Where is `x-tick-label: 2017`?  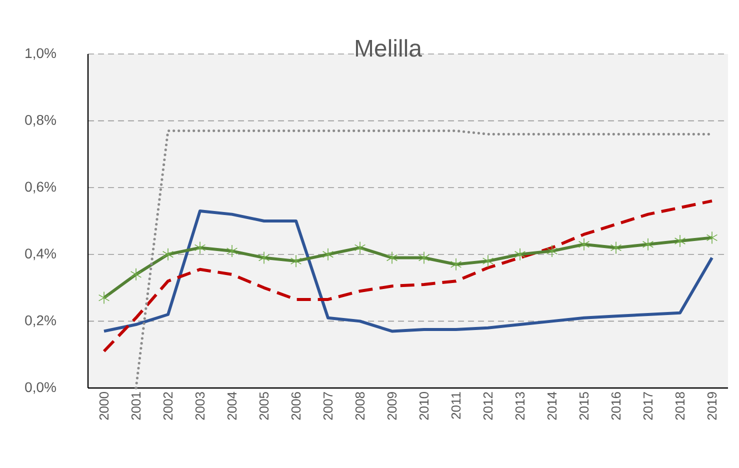
x-tick-label: 2017 is located at coordinates (648, 406).